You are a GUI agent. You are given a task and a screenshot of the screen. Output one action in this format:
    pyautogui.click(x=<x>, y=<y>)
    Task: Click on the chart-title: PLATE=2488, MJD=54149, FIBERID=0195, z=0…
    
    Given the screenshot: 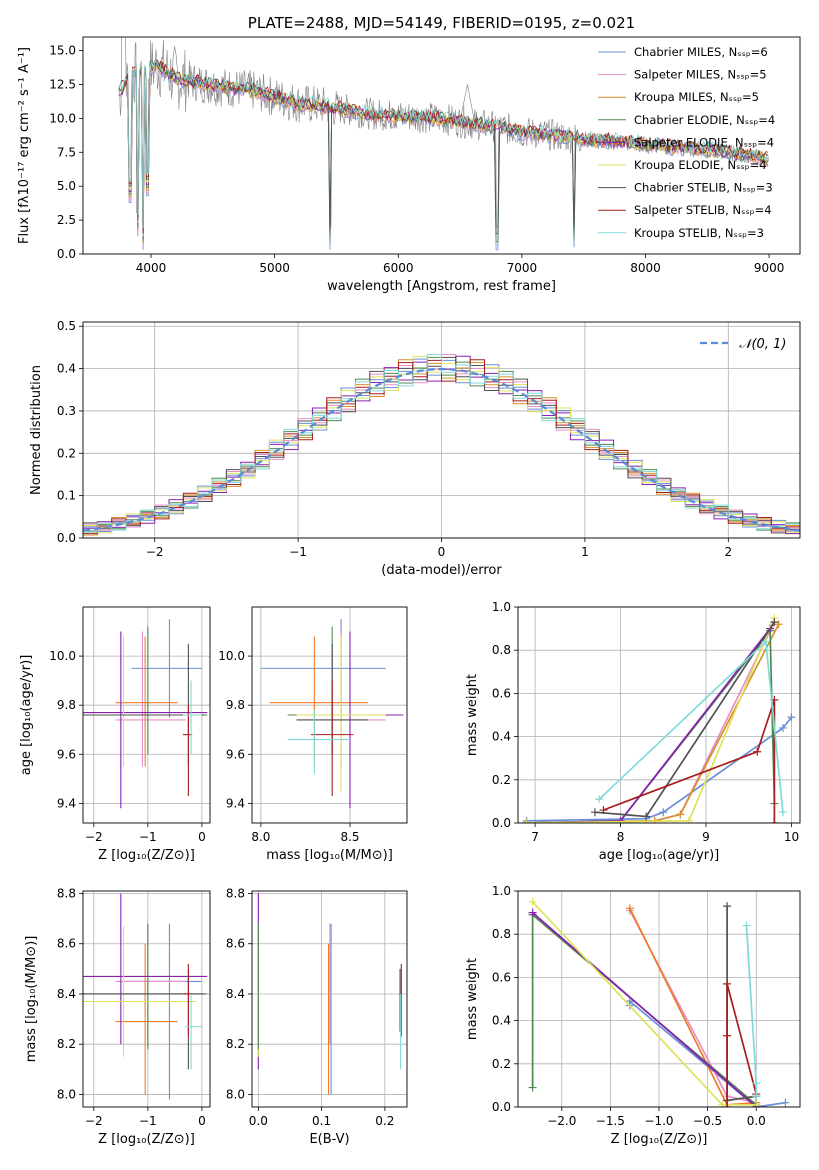 What is the action you would take?
    pyautogui.click(x=441, y=23)
    